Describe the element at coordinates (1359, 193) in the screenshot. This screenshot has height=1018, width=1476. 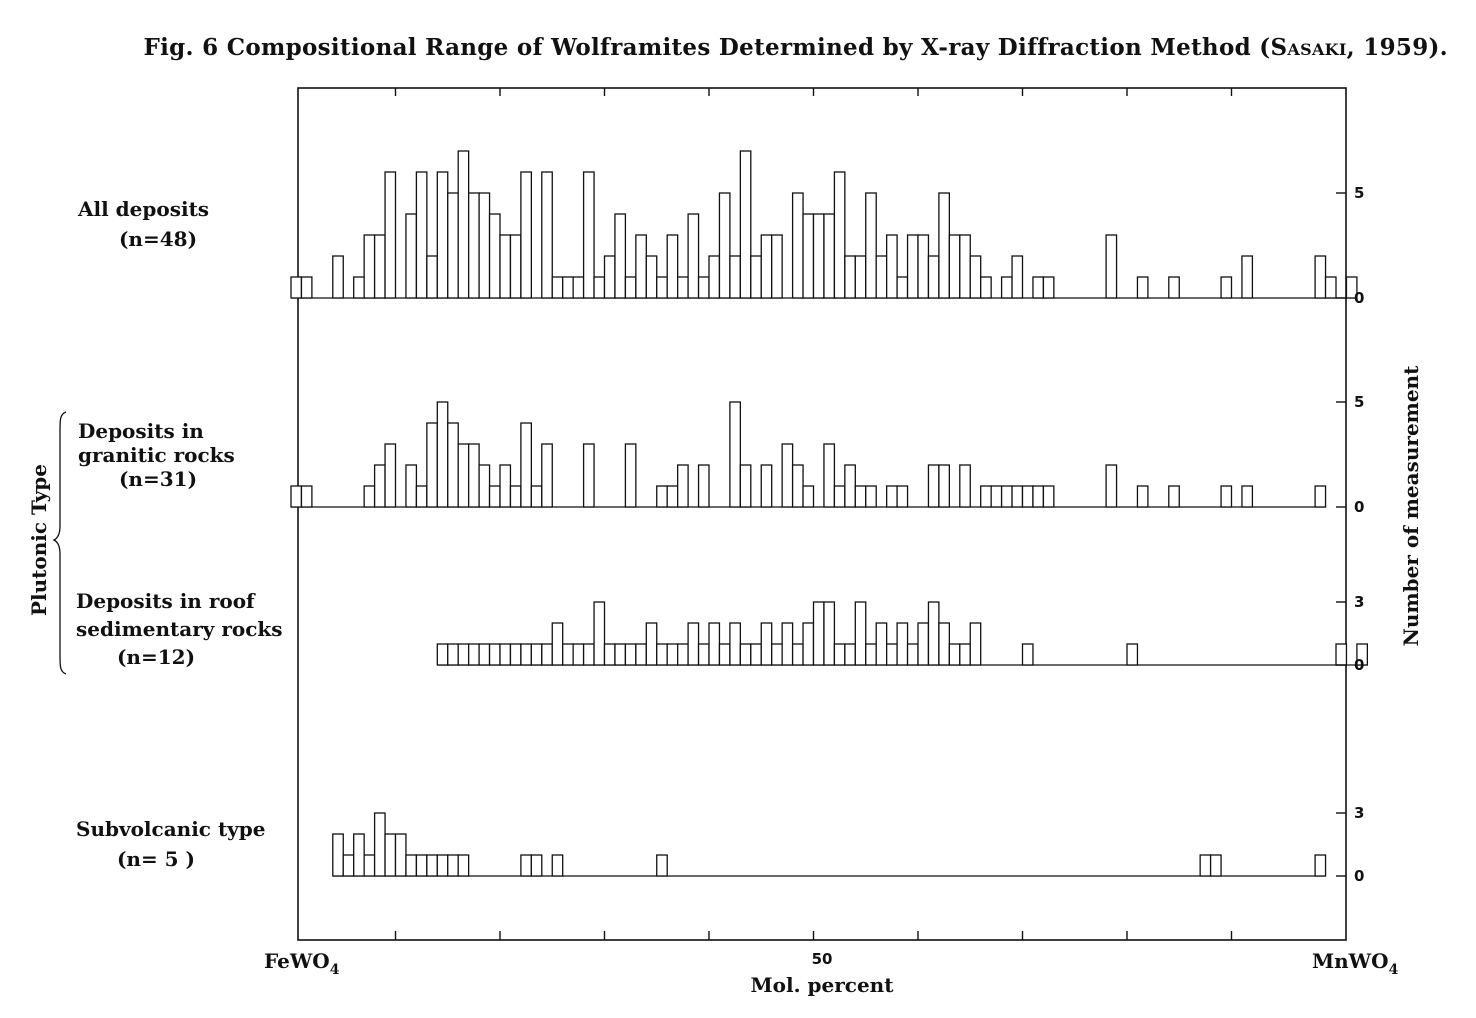
I see `y-tick-label: 5` at that location.